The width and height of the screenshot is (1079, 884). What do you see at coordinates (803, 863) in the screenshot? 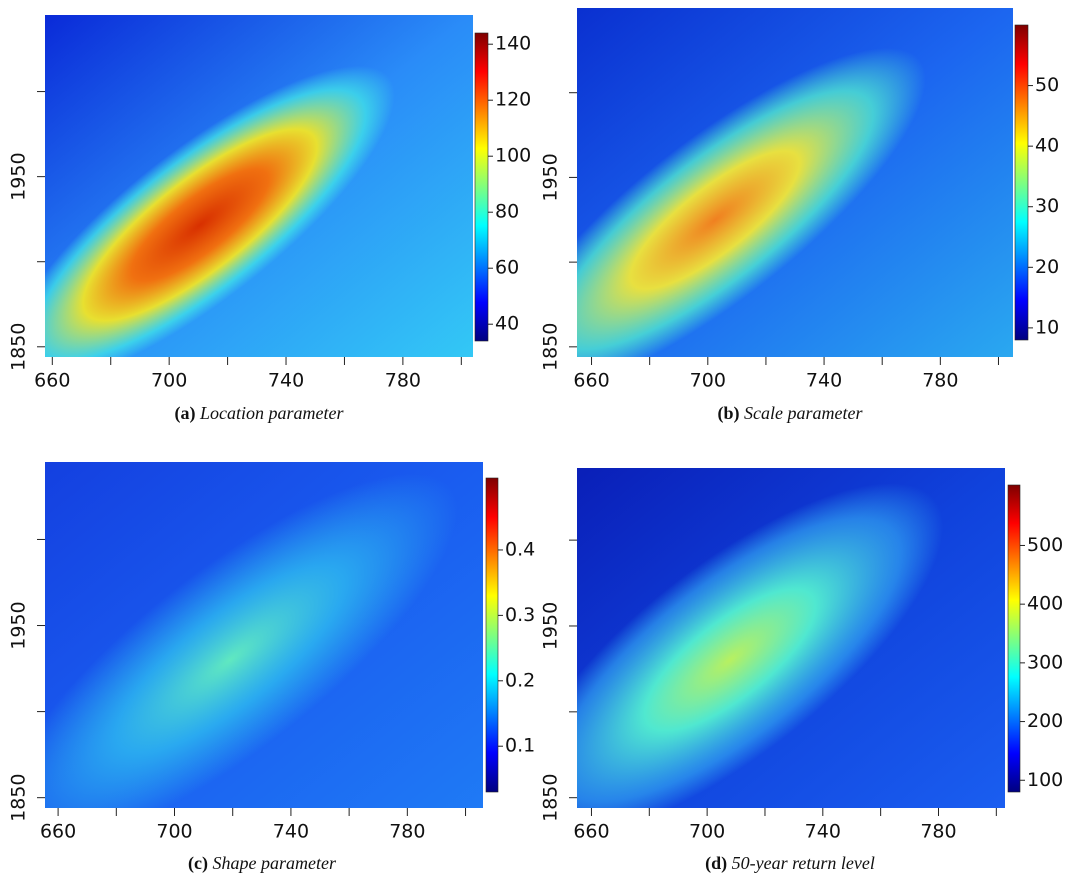
I see `caption-text: 50-year return level` at bounding box center [803, 863].